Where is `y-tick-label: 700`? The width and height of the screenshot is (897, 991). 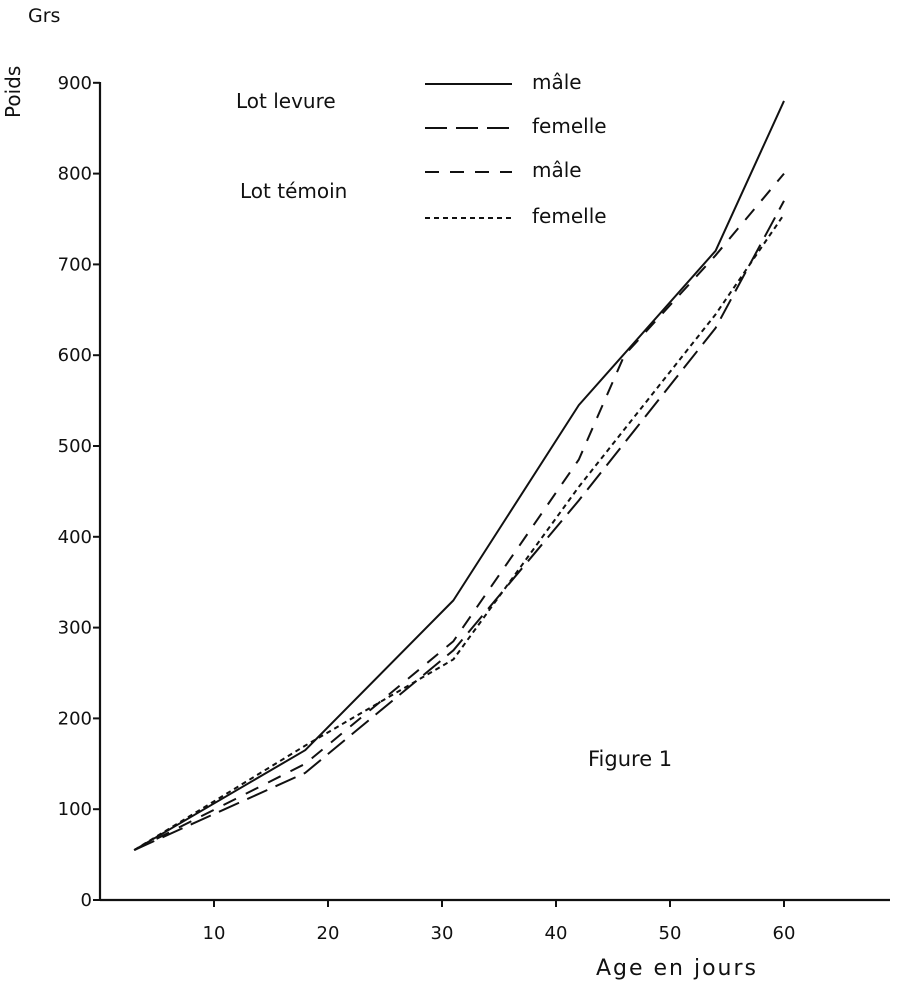
y-tick-label: 700 is located at coordinates (75, 264).